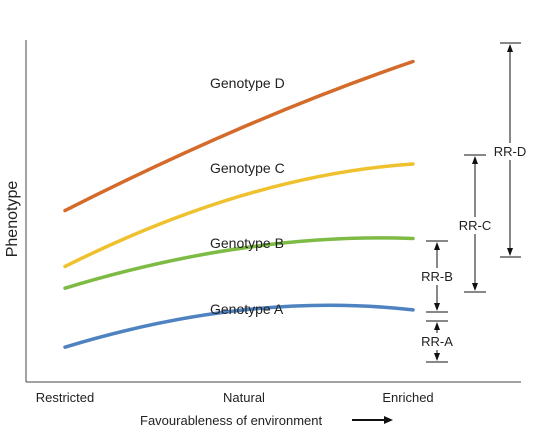 This screenshot has height=439, width=533. I want to click on series-label: Genotype C, so click(247, 168).